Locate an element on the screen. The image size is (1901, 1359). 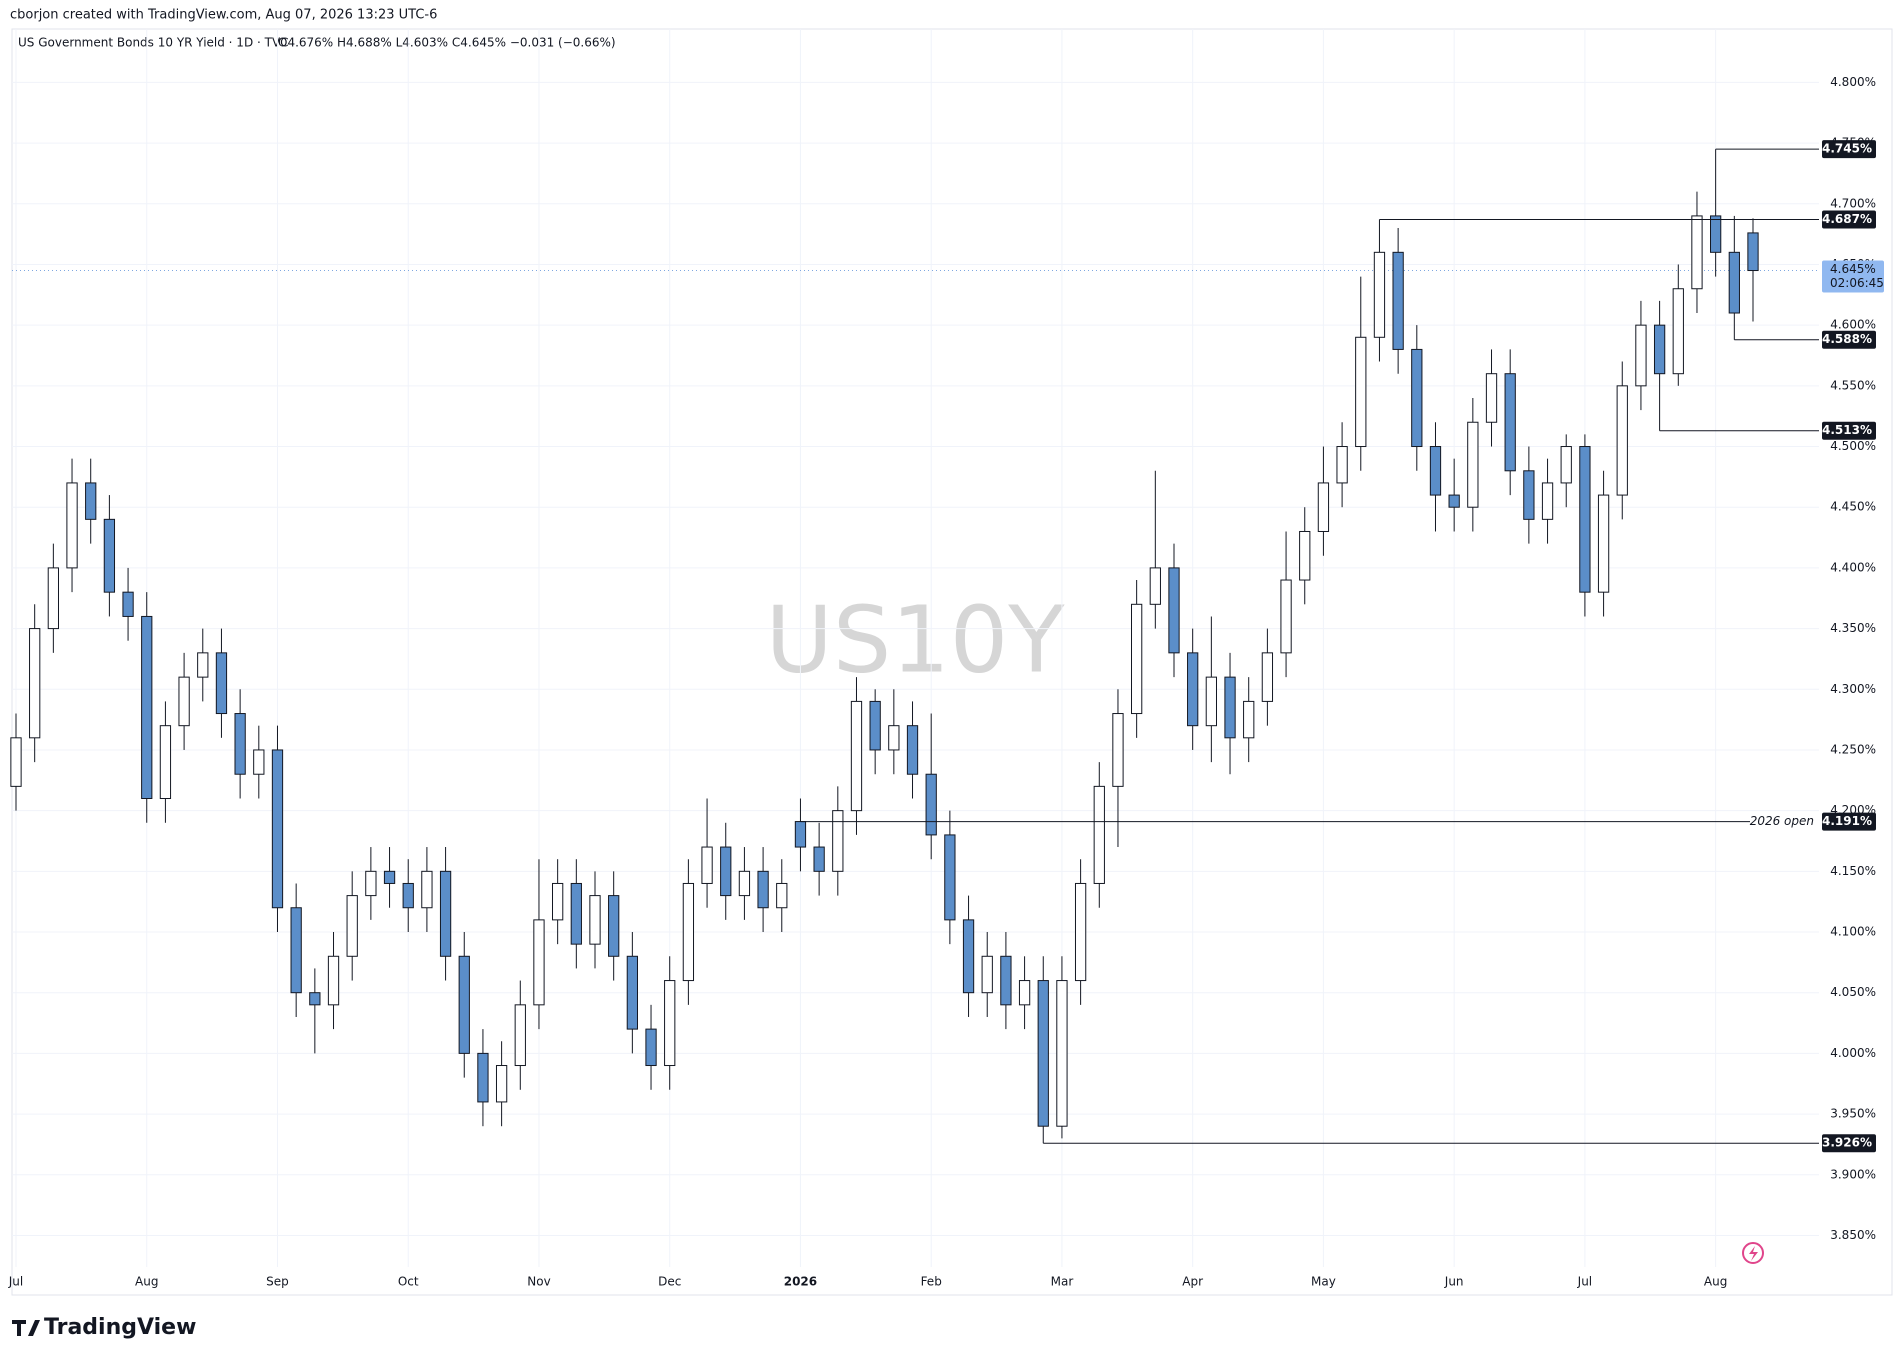
level-label: 4.588% is located at coordinates (1847, 339).